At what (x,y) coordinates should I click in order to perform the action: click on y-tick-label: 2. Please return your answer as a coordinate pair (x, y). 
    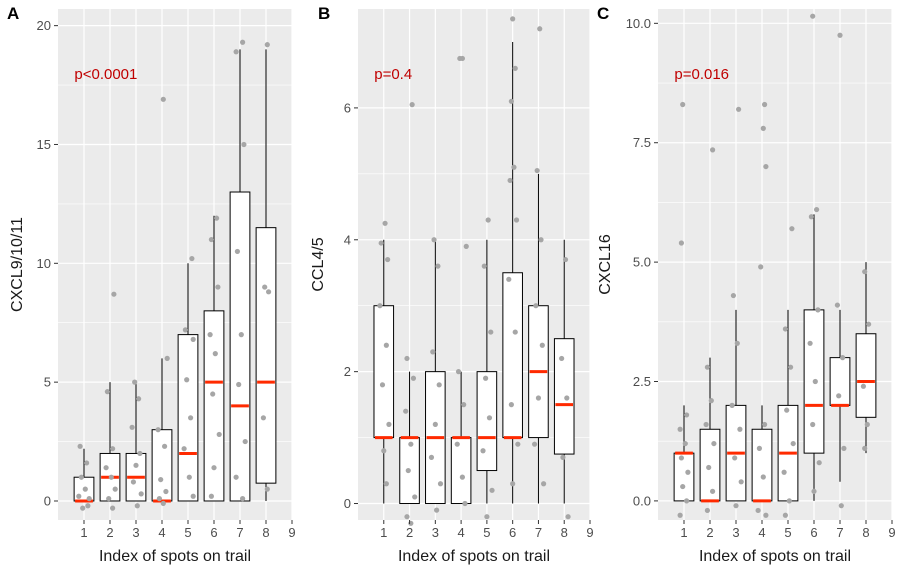
    Looking at the image, I should click on (347, 371).